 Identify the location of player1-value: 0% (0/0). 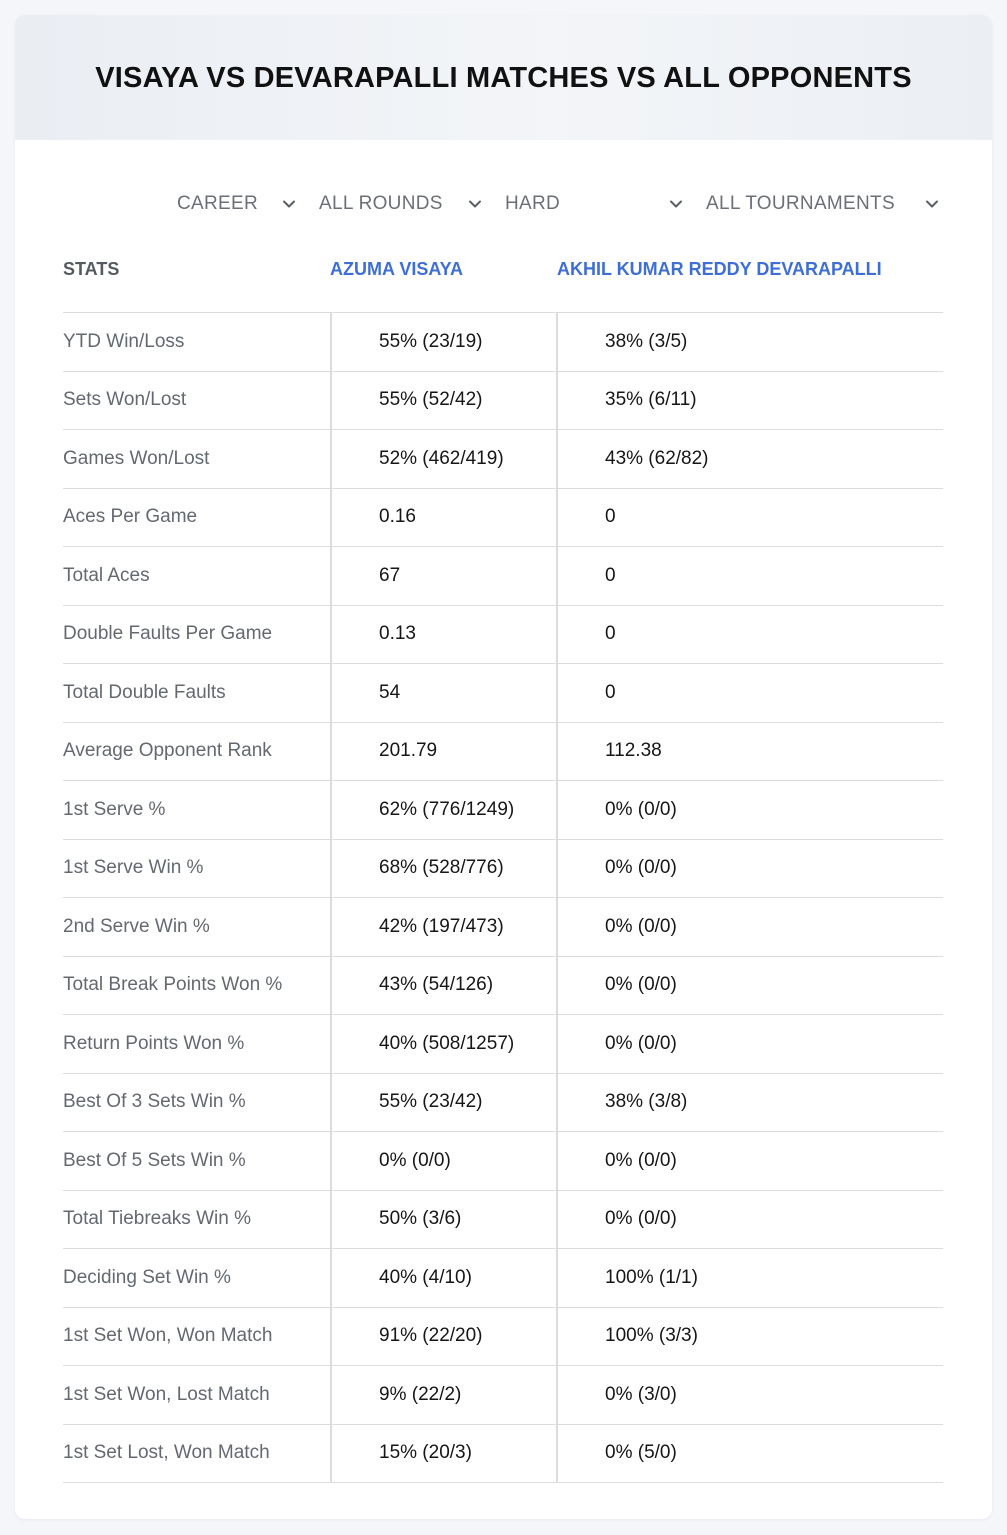
(443, 1161).